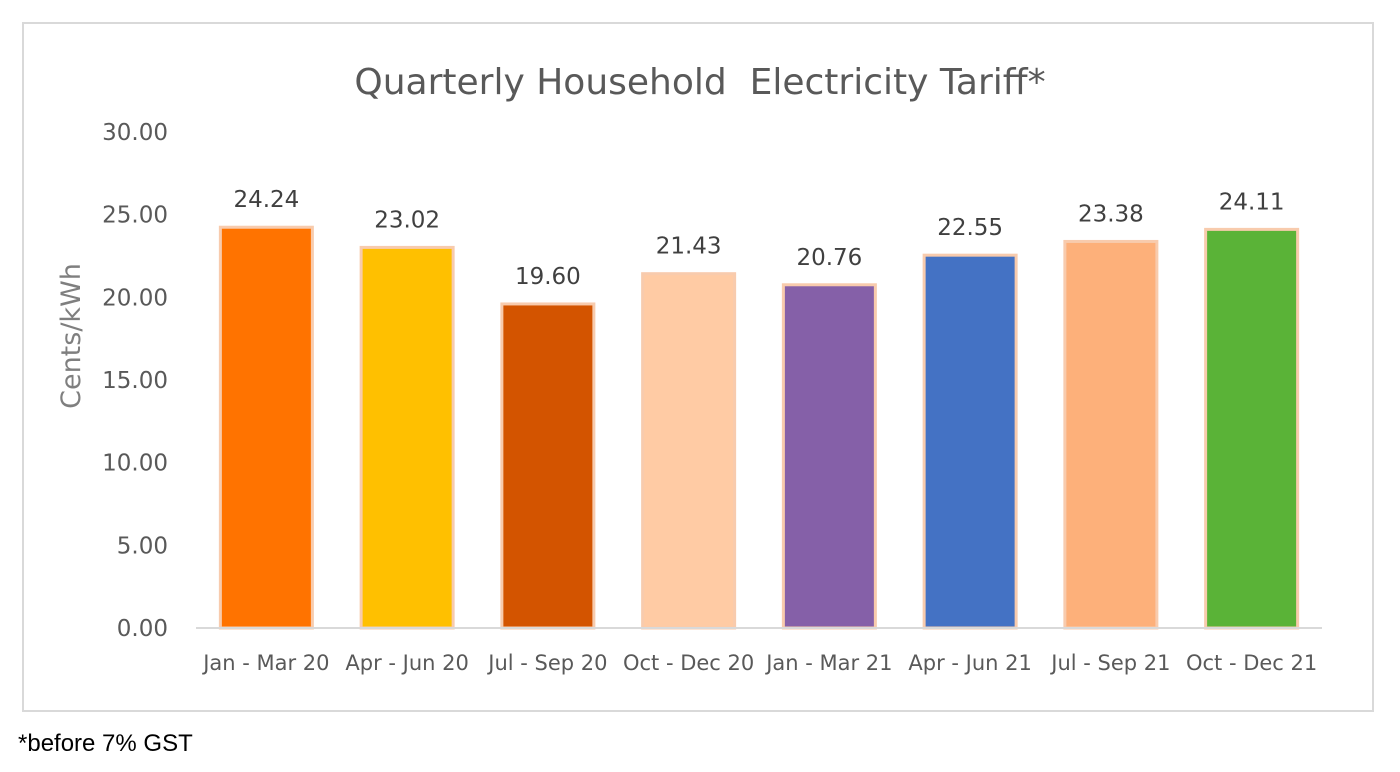  I want to click on x-tick-label: Oct - Dec 20, so click(688, 663).